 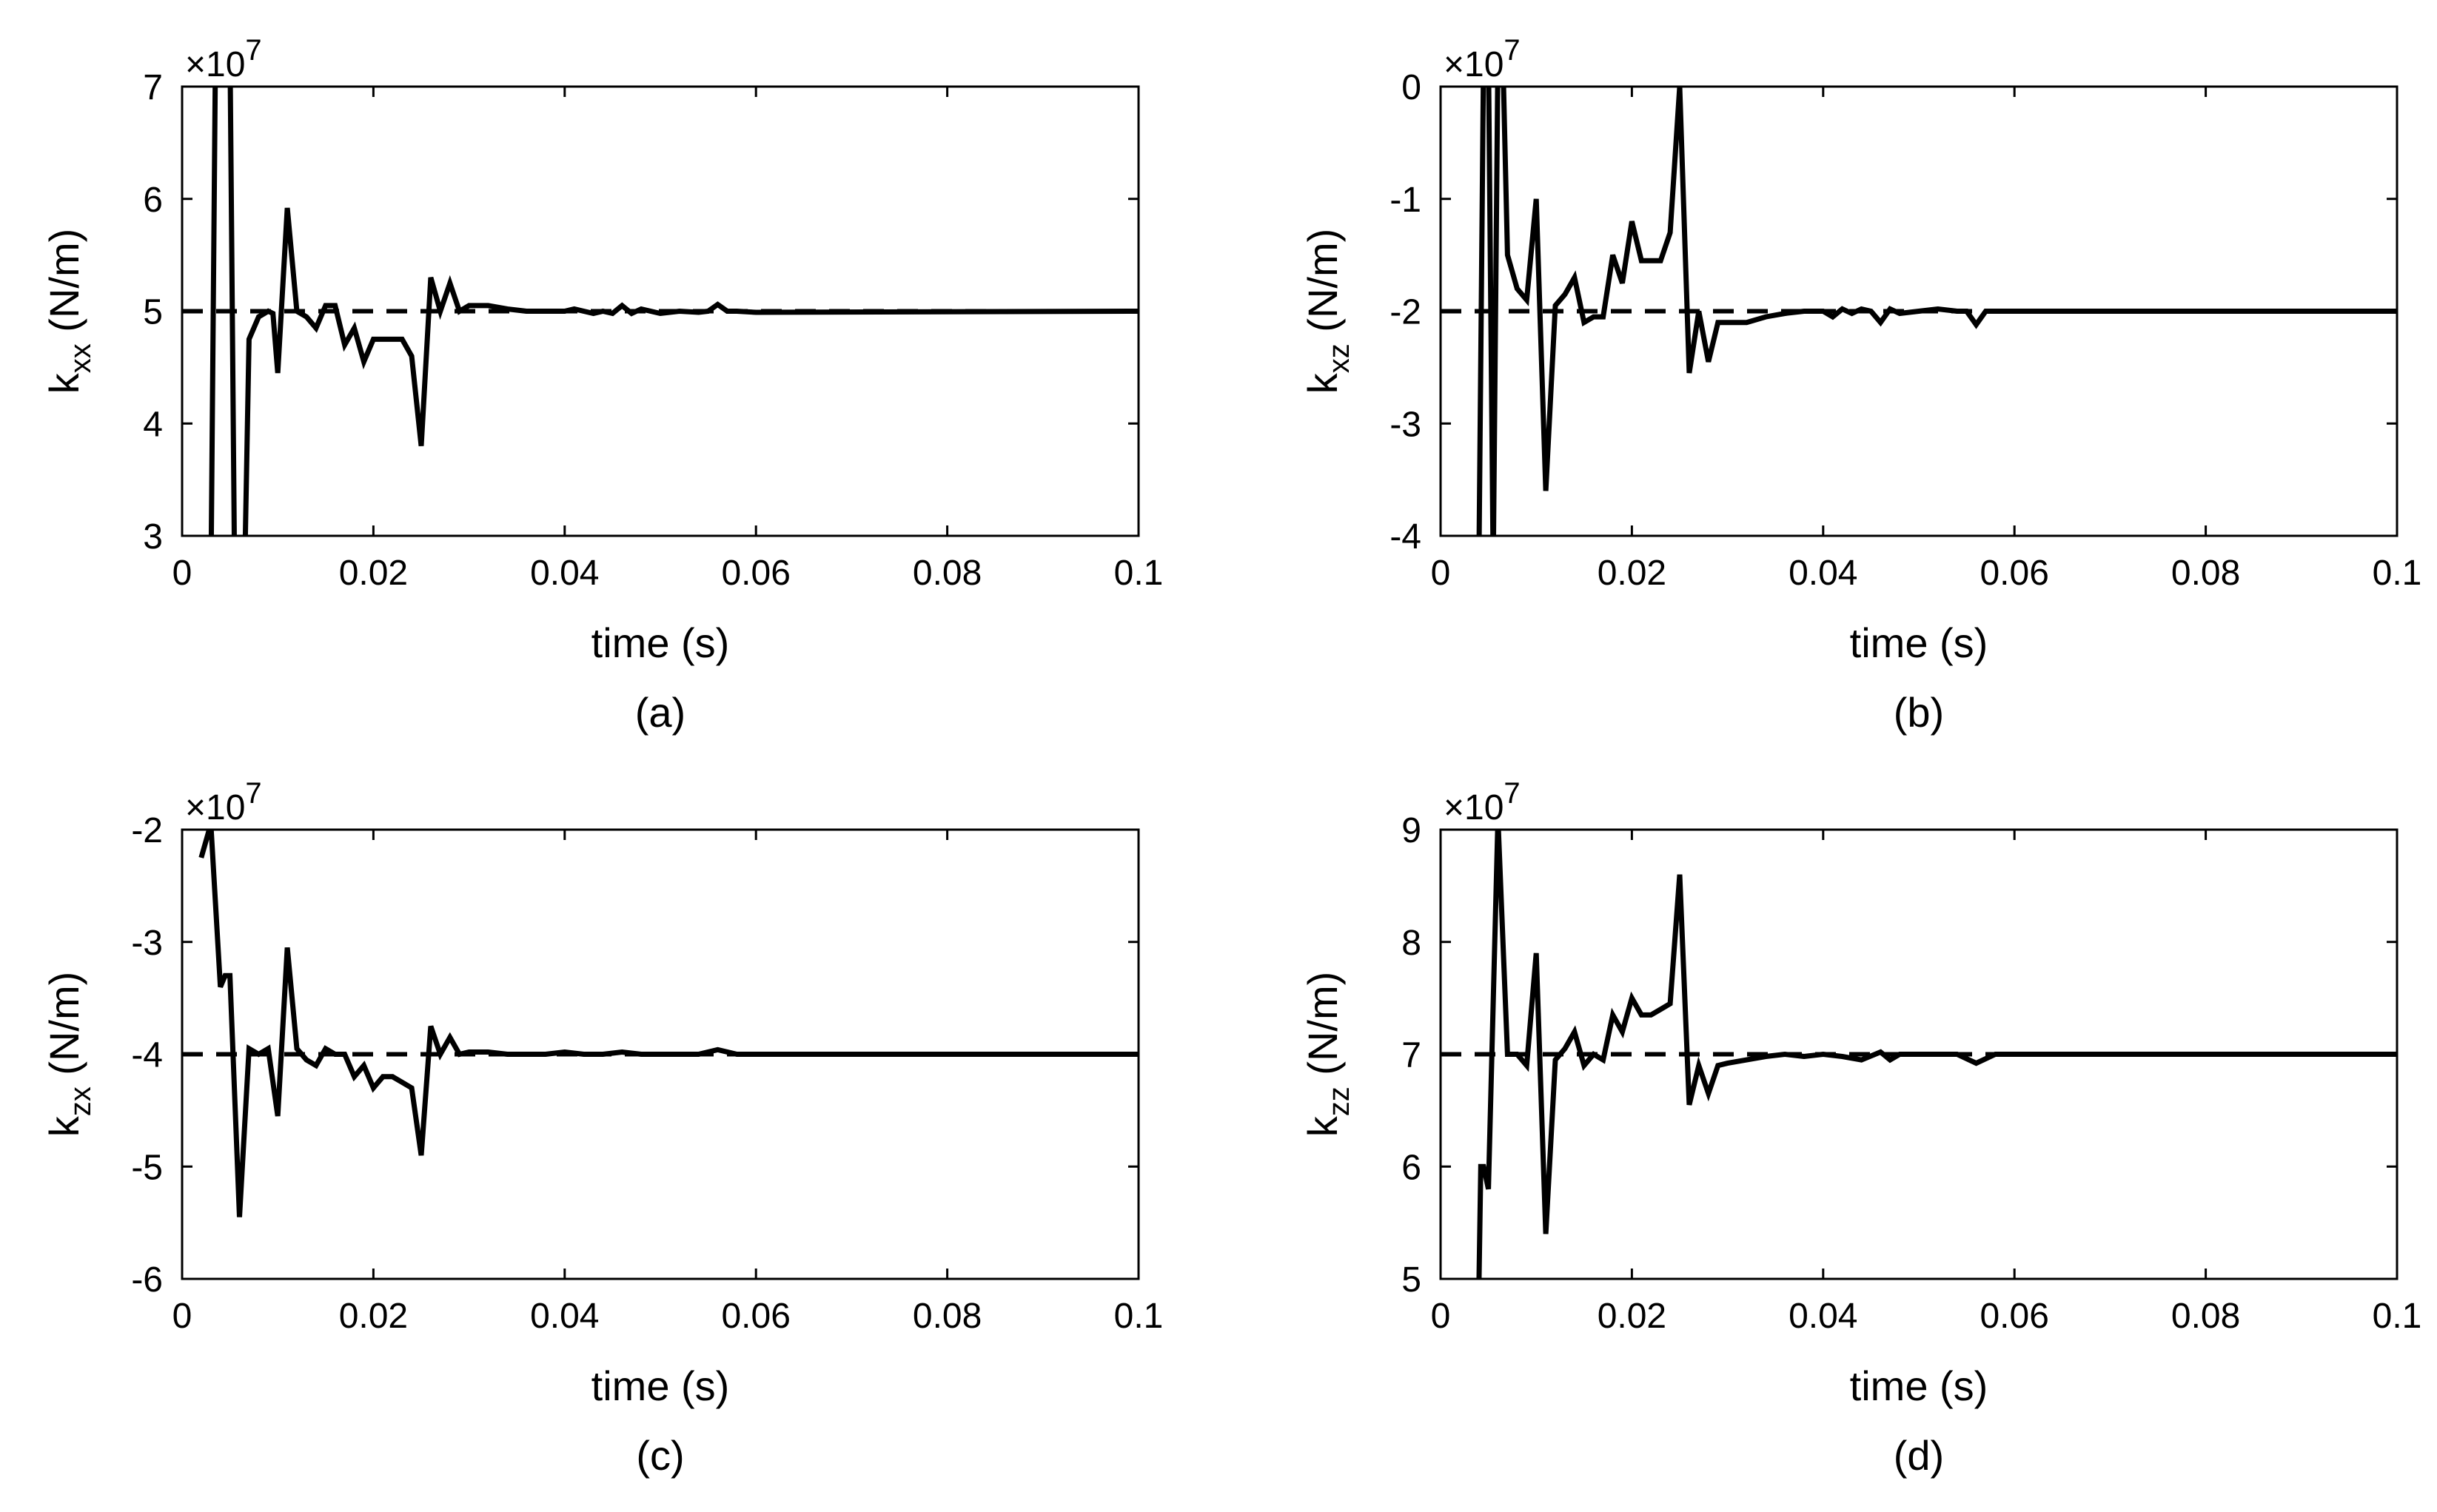 I want to click on panel-label: (b), so click(x=1919, y=712).